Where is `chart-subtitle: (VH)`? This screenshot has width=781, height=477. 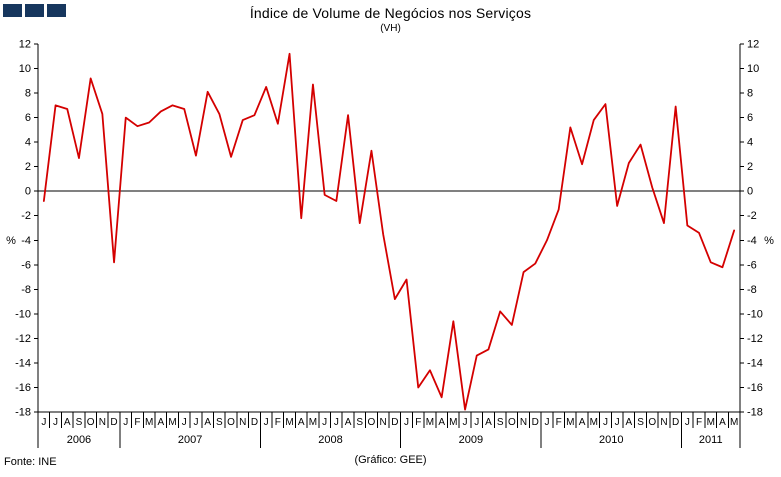
chart-subtitle: (VH) is located at coordinates (390, 28).